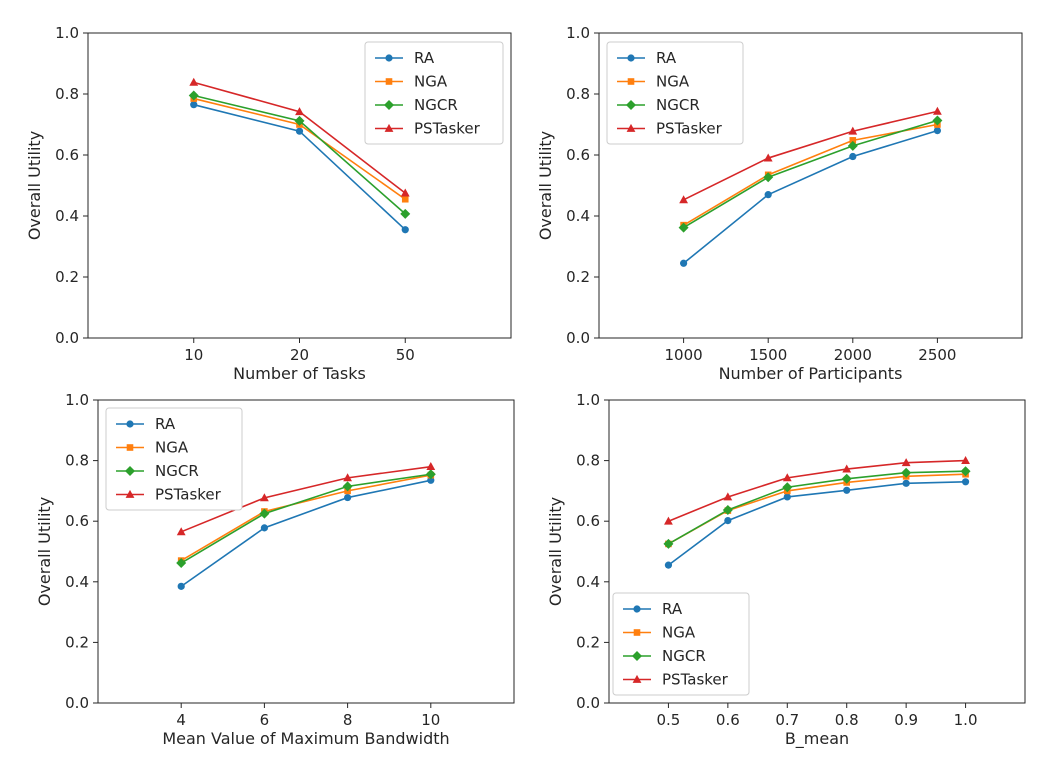  What do you see at coordinates (937, 355) in the screenshot?
I see `x-tick-label: 2500` at bounding box center [937, 355].